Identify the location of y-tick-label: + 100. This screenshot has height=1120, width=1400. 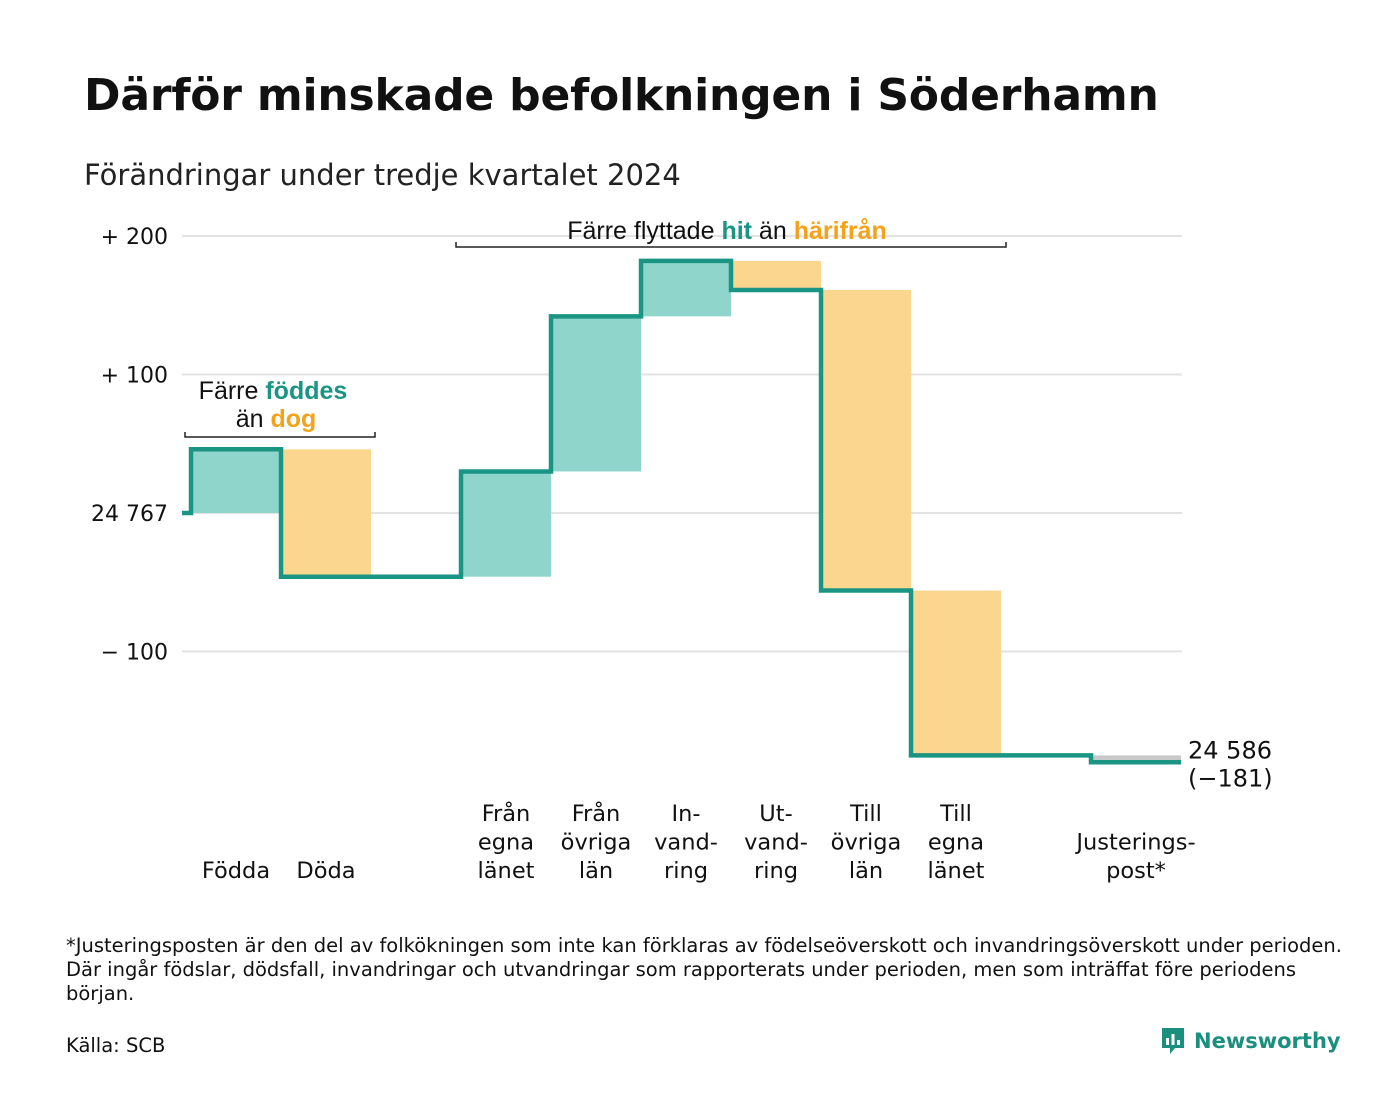
(134, 376).